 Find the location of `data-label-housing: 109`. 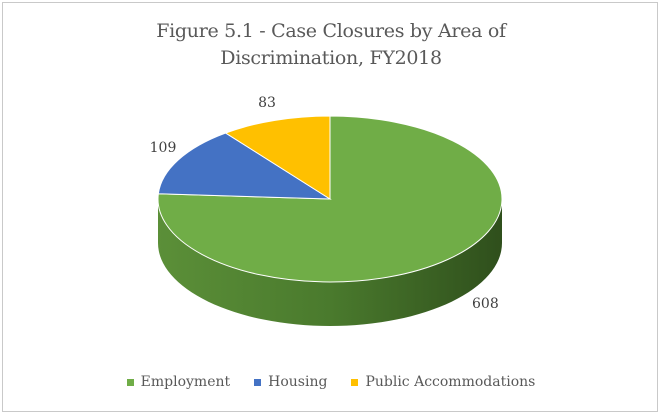

data-label-housing: 109 is located at coordinates (163, 148).